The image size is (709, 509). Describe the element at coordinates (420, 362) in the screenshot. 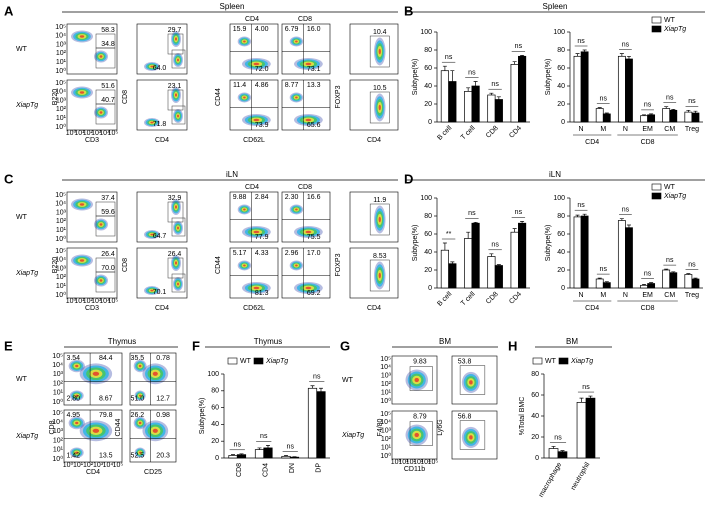

I see `gate-value: 9.83` at that location.